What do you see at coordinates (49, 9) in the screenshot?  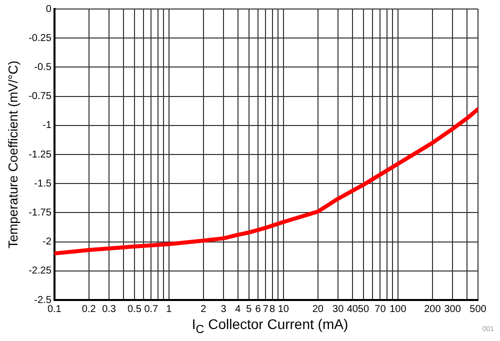 I see `y-tick-label: 0` at bounding box center [49, 9].